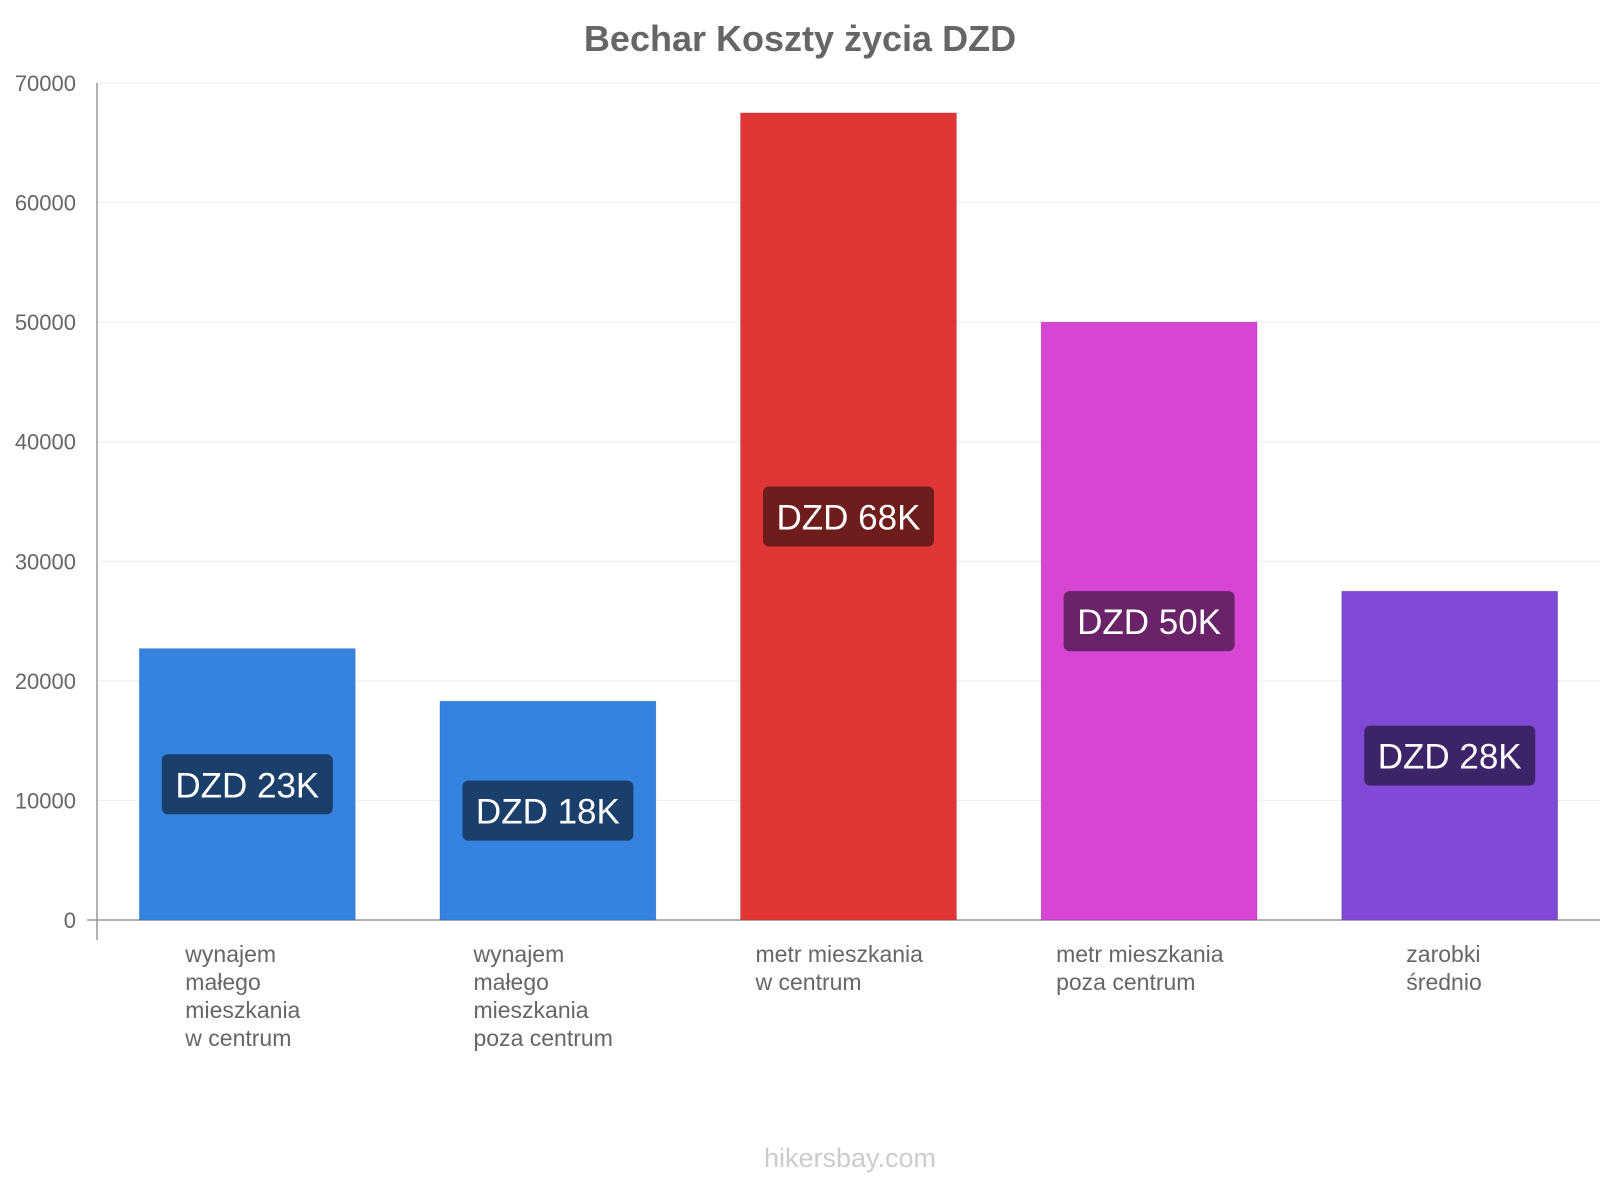 This screenshot has height=1200, width=1600. Describe the element at coordinates (543, 996) in the screenshot. I see `x-category-label-1: wynajem małego mieszkania poza centrum` at that location.